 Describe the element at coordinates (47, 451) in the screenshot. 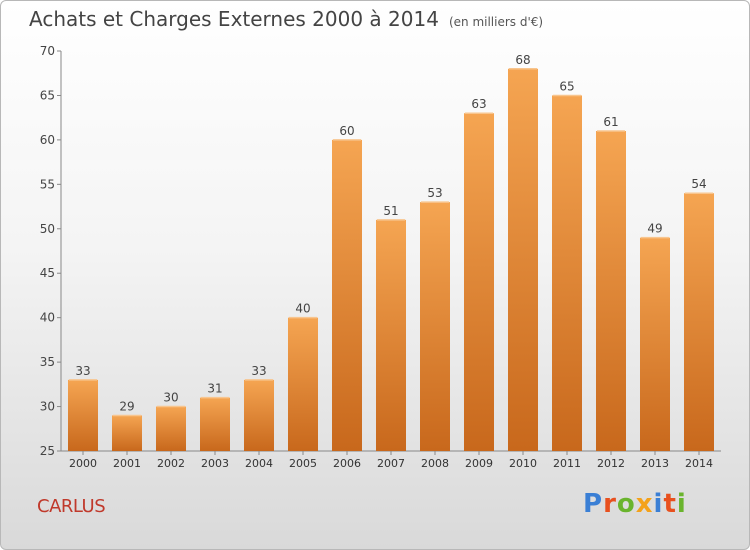

I see `y-tick-label: 25` at that location.